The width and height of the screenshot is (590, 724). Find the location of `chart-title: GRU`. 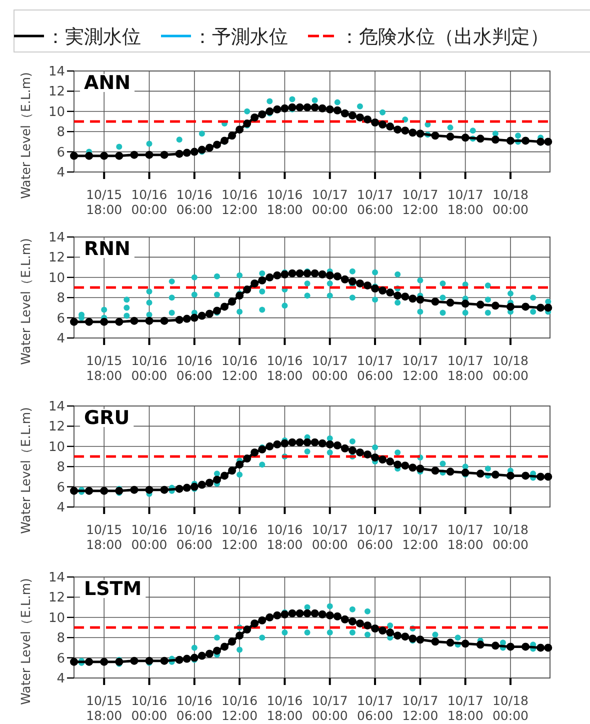

chart-title: GRU is located at coordinates (107, 418).